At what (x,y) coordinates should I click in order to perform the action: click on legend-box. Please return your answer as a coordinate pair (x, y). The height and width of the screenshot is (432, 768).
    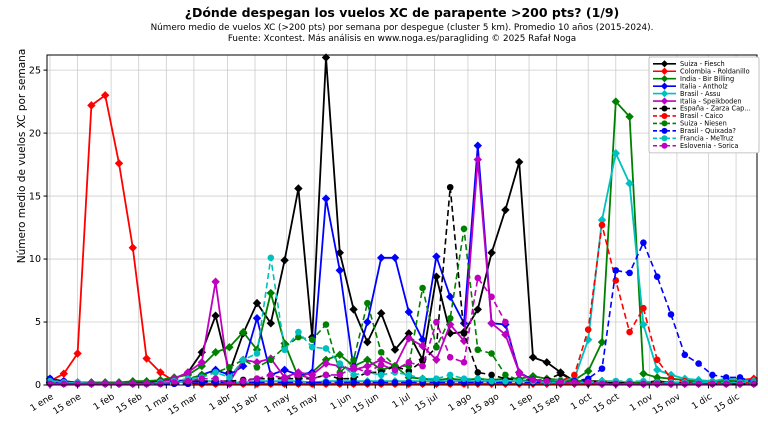
    Looking at the image, I should click on (704, 105).